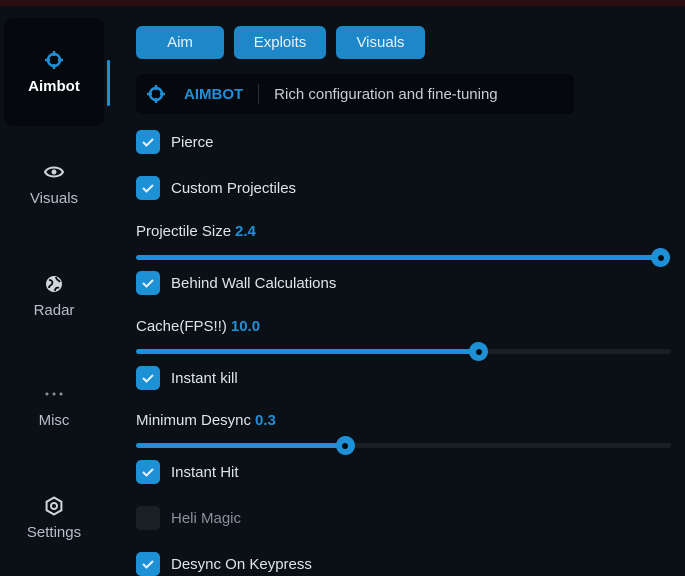  I want to click on pierce-checkbox: Pierce, so click(175, 142).